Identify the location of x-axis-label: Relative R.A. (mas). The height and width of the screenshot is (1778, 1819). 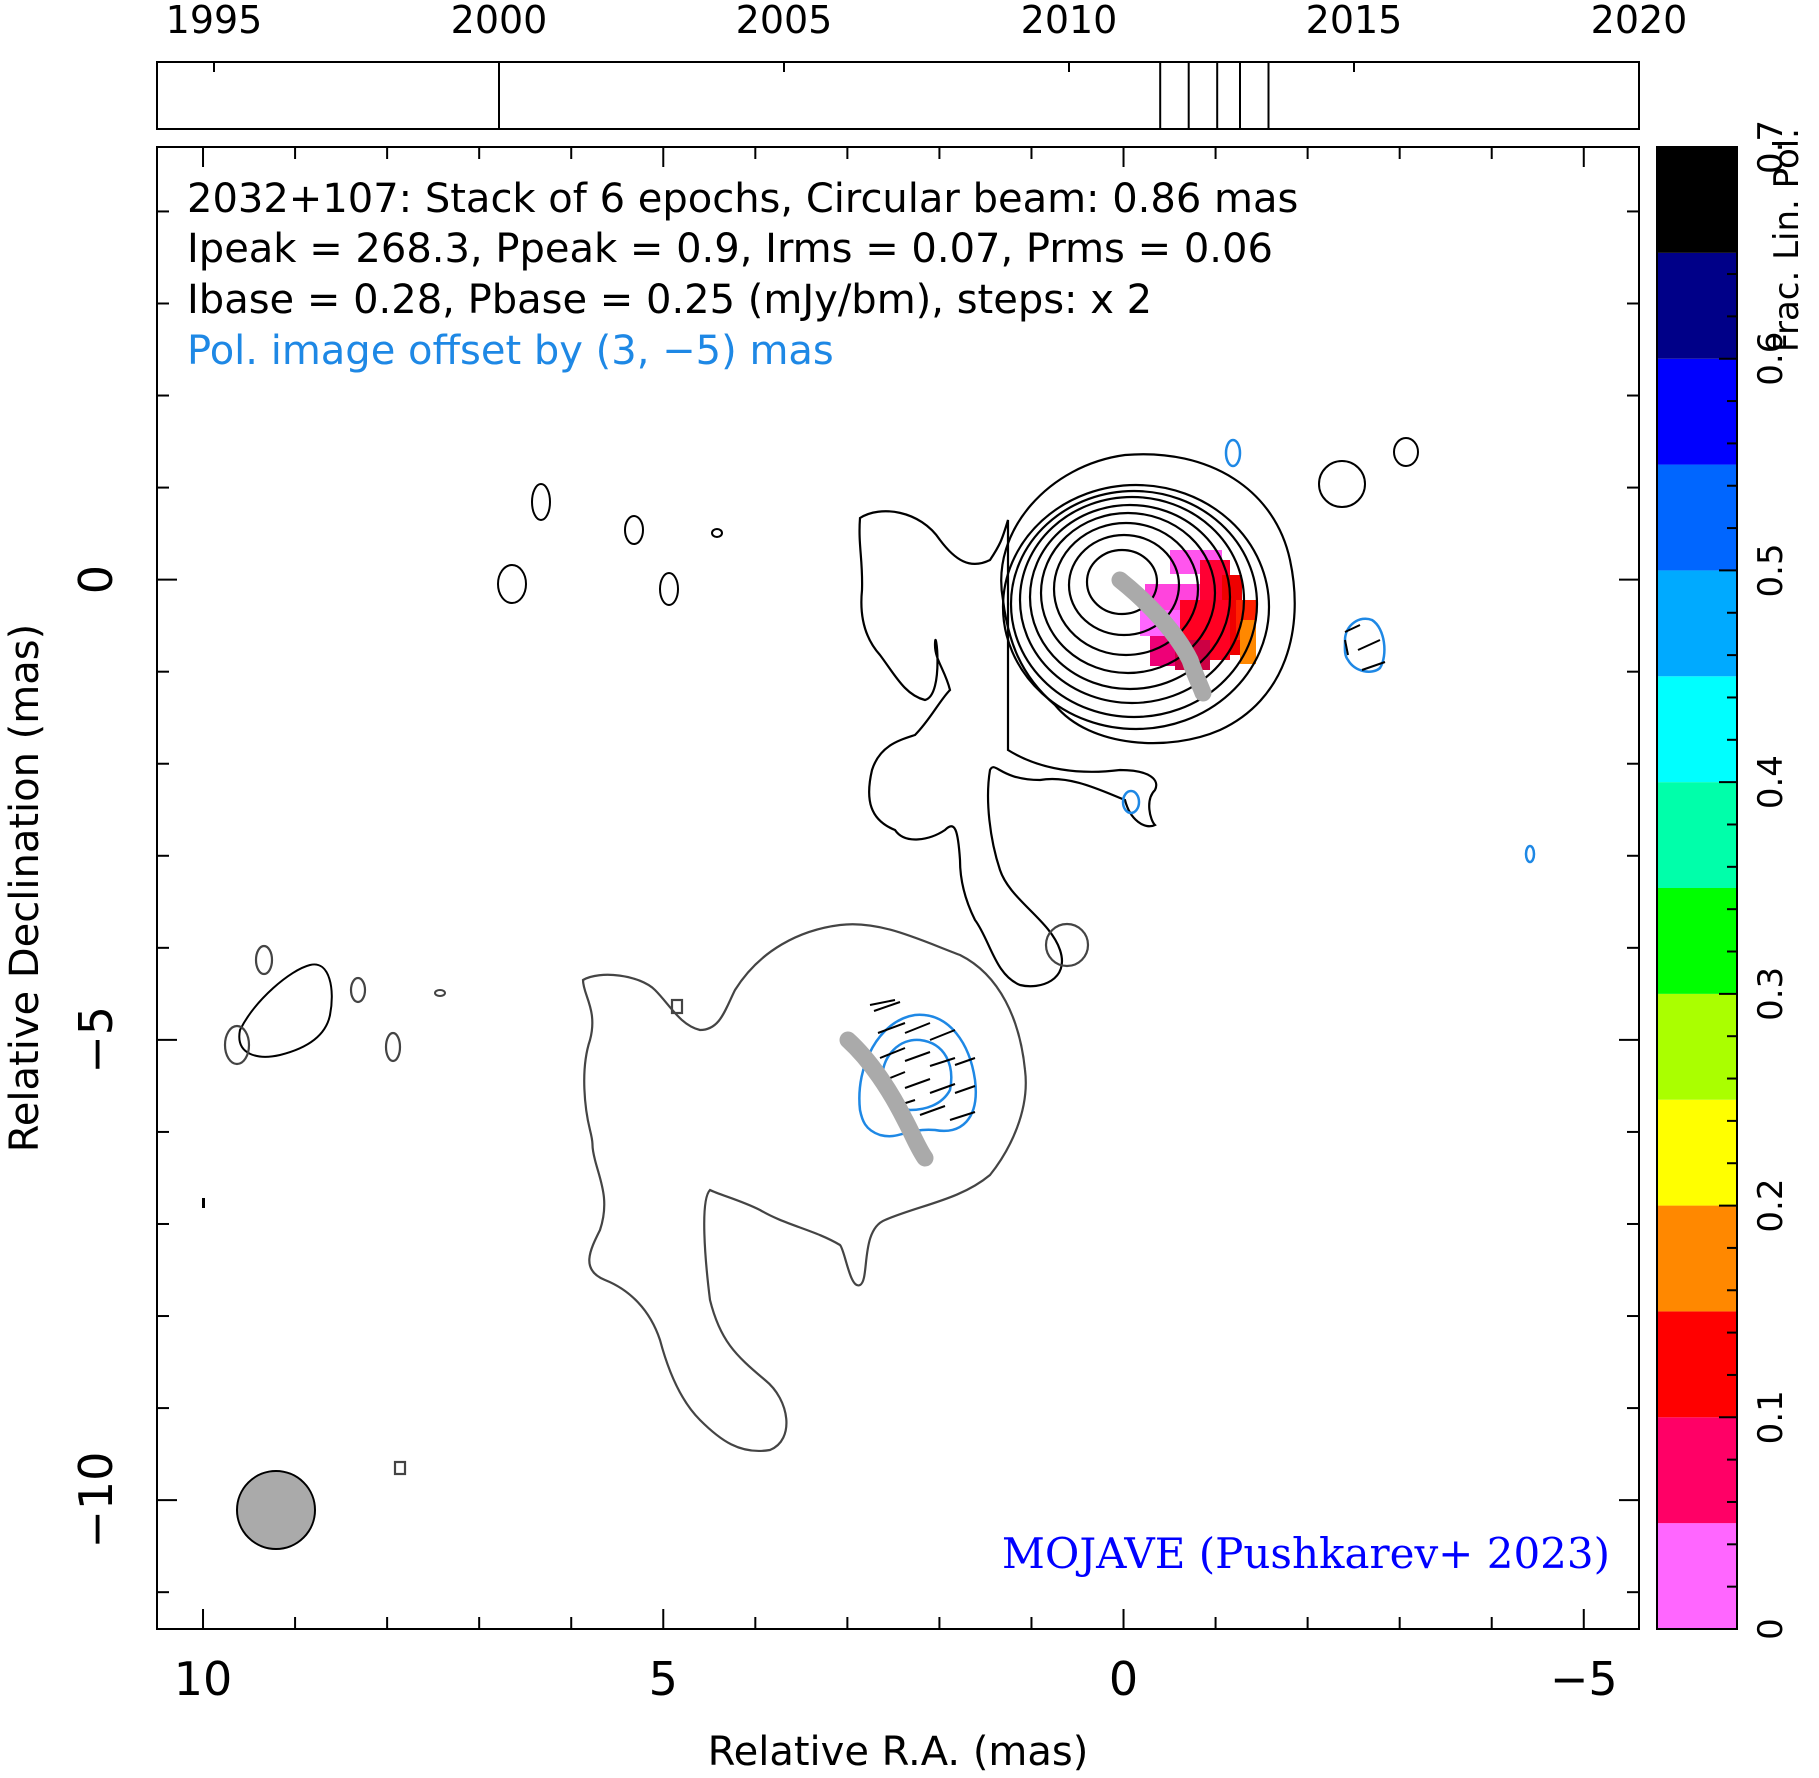
(898, 1752).